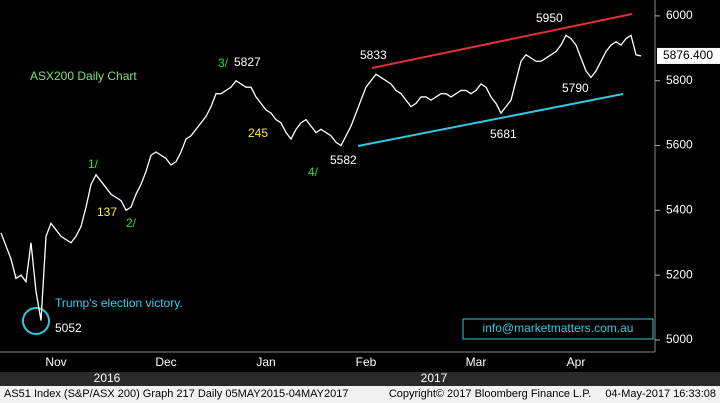 The width and height of the screenshot is (720, 403). Describe the element at coordinates (679, 210) in the screenshot. I see `y-tick-label: 5400` at that location.